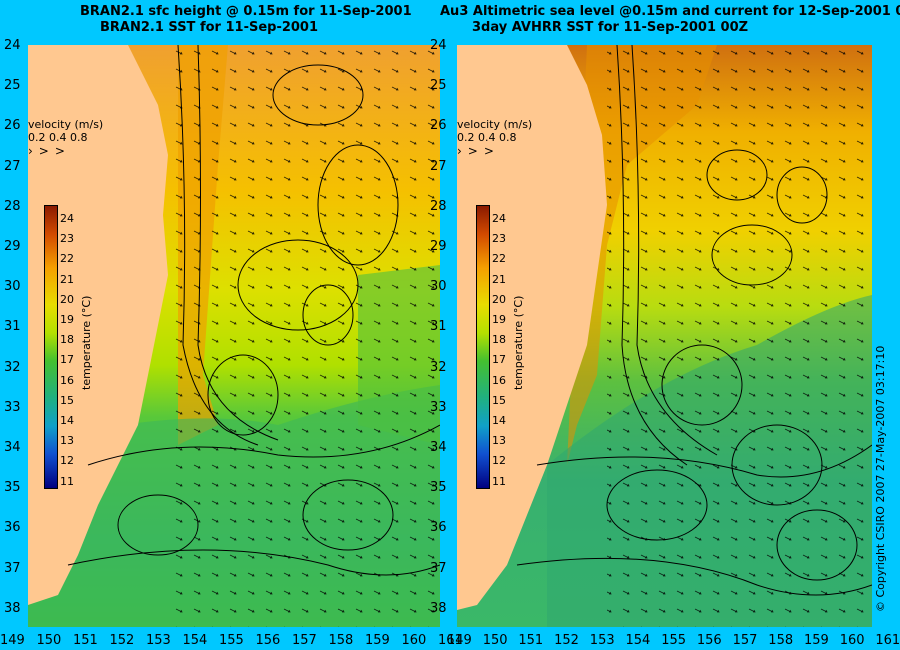 This screenshot has height=650, width=900. Describe the element at coordinates (483, 347) in the screenshot. I see `right-colorbar` at that location.